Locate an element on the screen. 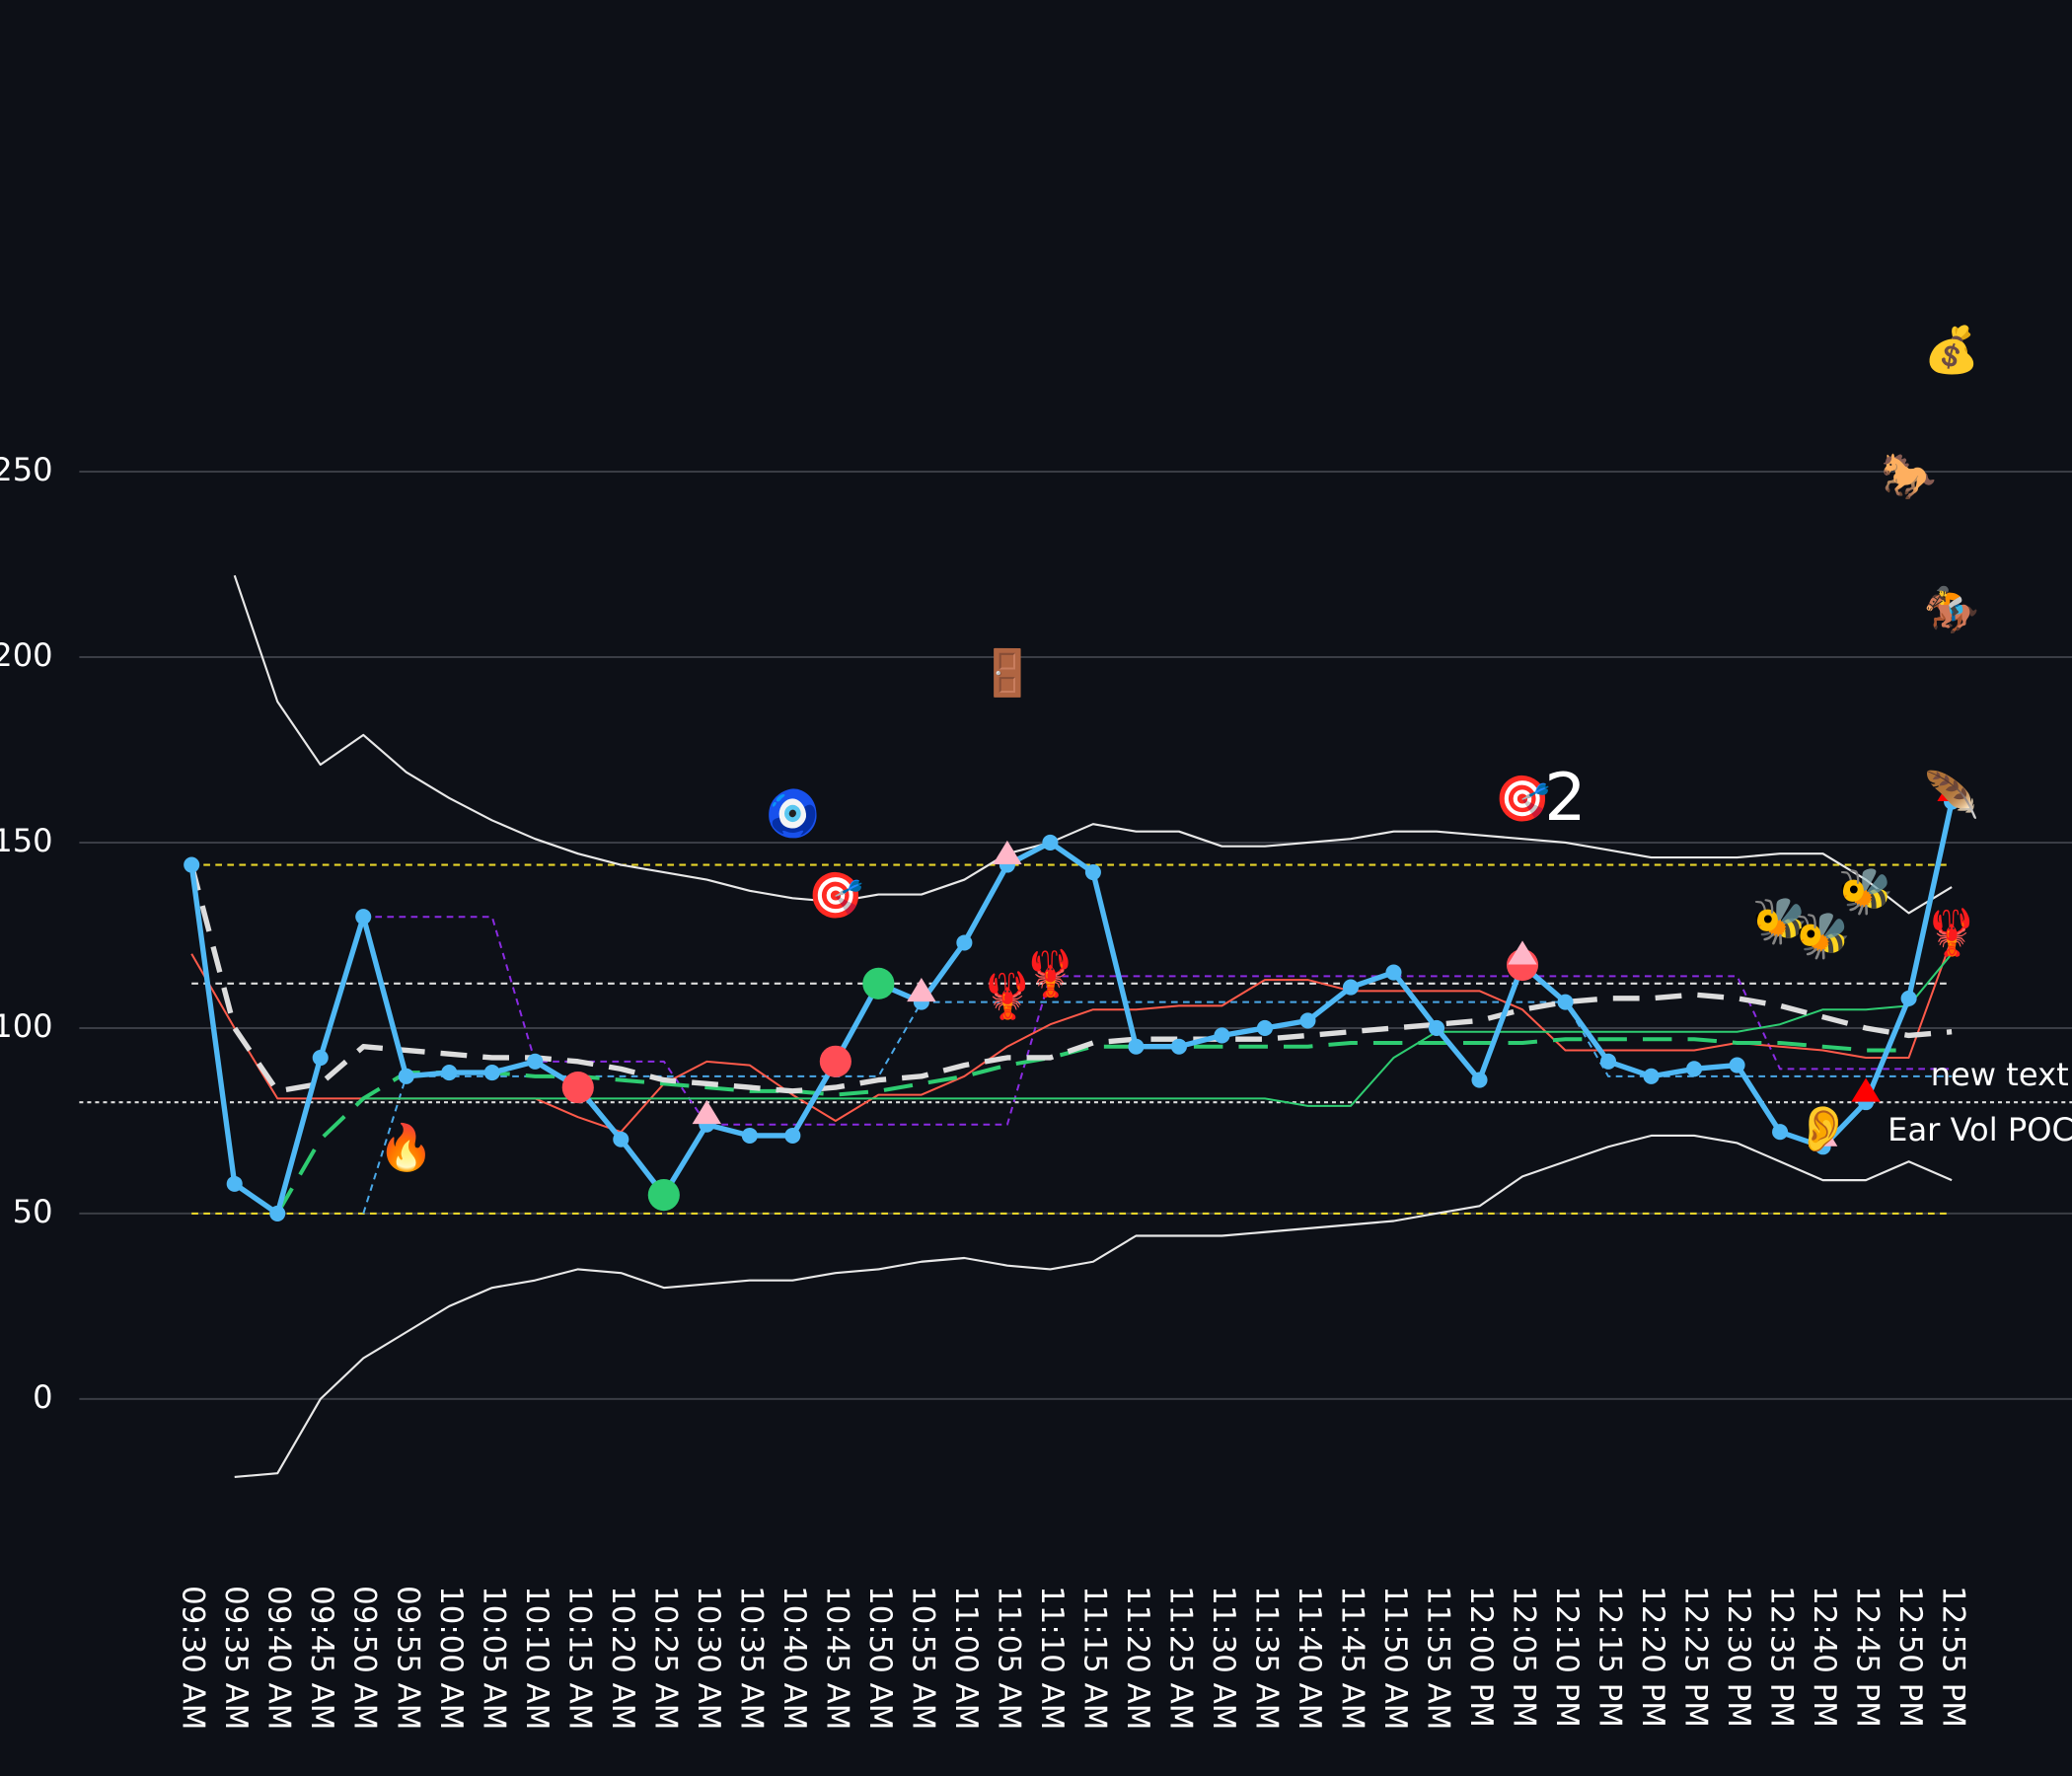 This screenshot has height=1776, width=2072. y-tick-label: 0 is located at coordinates (43, 1397).